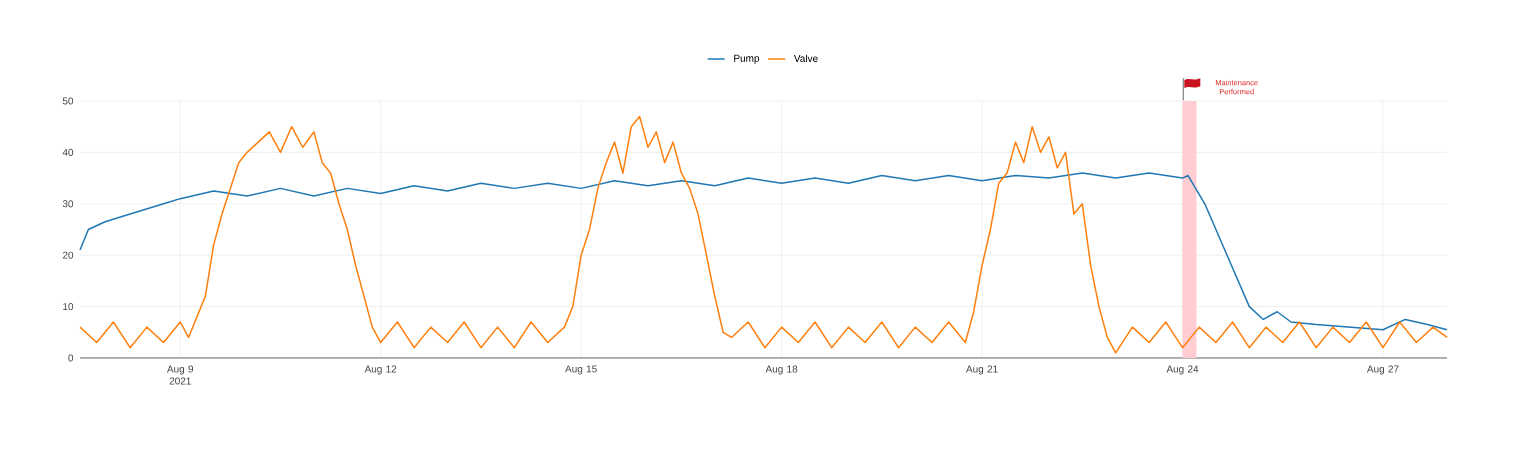 This screenshot has width=1527, height=450. Describe the element at coordinates (747, 59) in the screenshot. I see `legend-label: Pump` at that location.